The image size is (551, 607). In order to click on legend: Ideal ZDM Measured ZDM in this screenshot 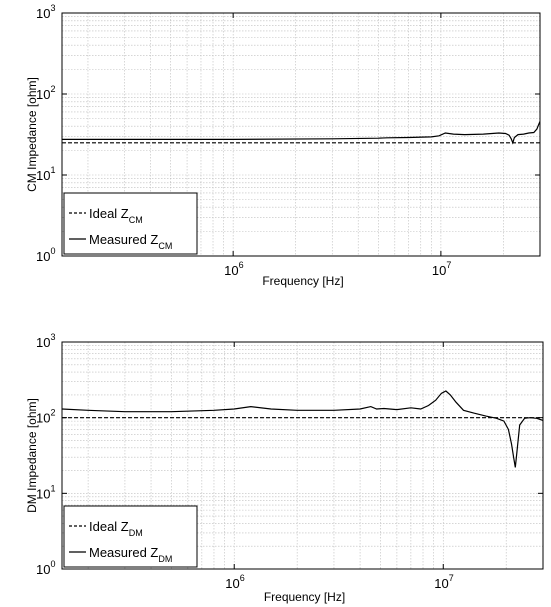, I will do `click(130, 536)`.